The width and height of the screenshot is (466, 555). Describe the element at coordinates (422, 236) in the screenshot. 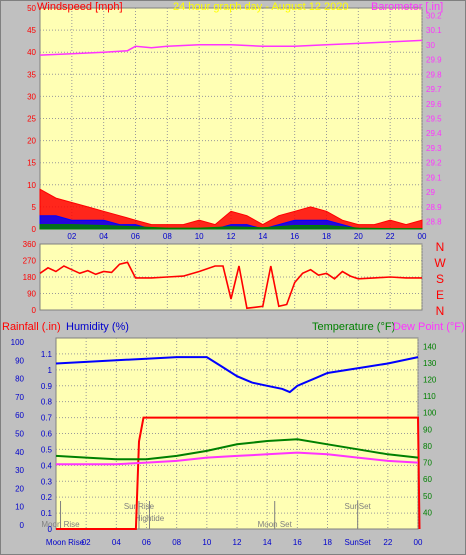

I see `wind-x-tick-label: 00` at that location.